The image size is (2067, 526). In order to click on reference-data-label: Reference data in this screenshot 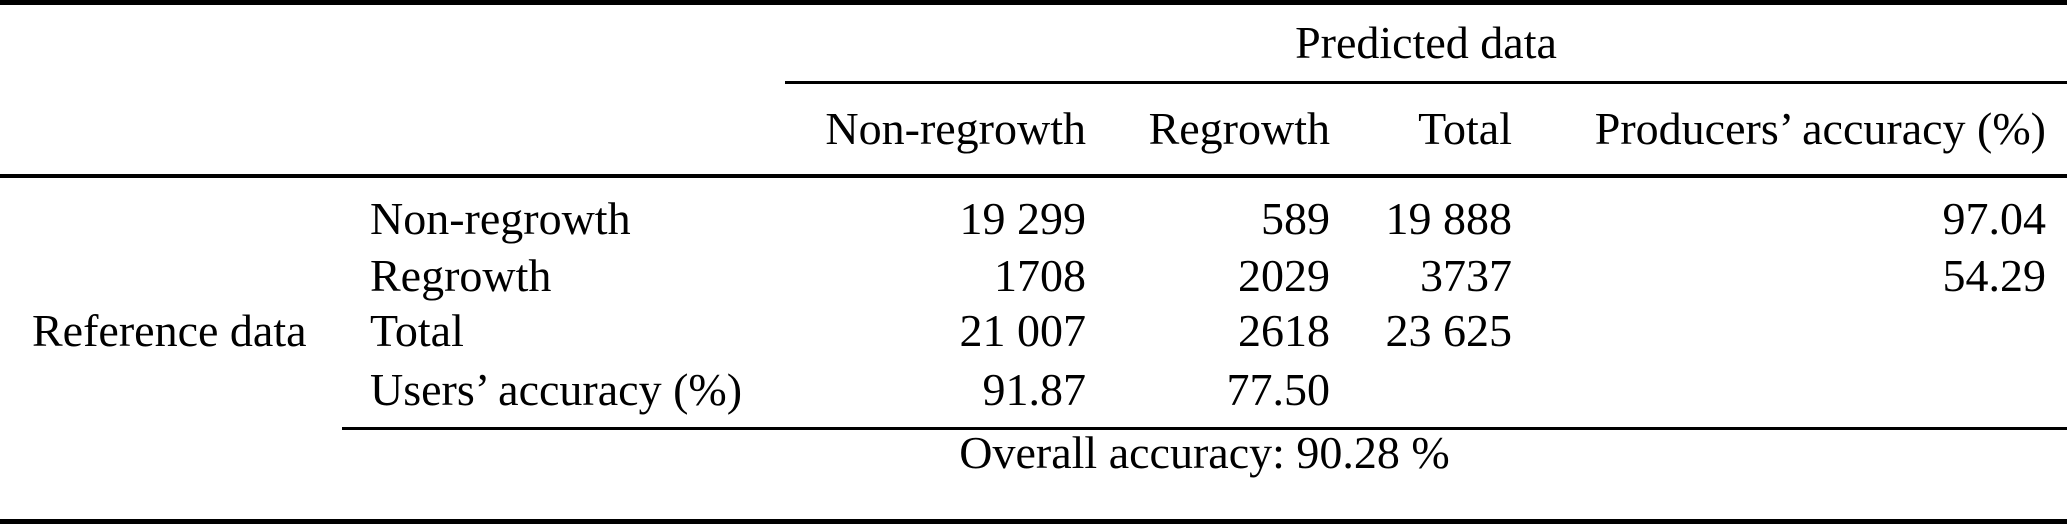, I will do `click(169, 330)`.